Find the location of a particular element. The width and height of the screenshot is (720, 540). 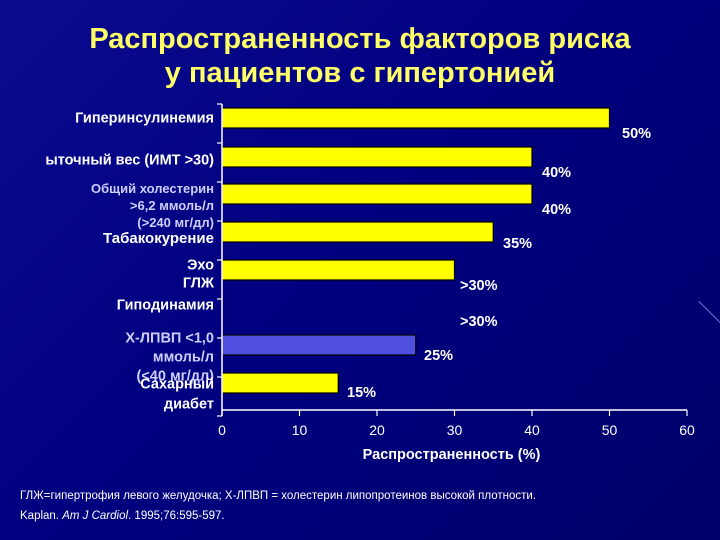

category-label-7: Х-ЛПВП <1,0 ммоль/л (<40 мг/дл) is located at coordinates (169, 358).